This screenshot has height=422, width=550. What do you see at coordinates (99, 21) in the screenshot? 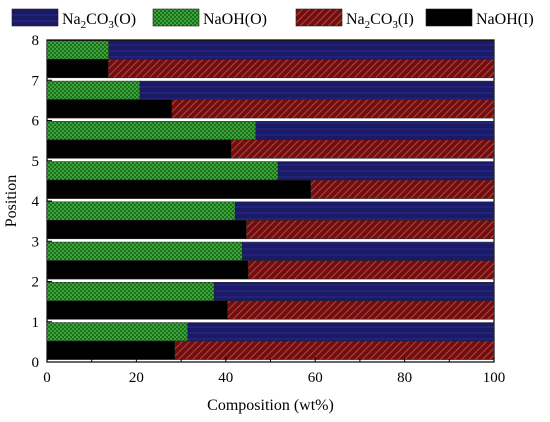
I see `legend-label: Na2CO3(O)` at bounding box center [99, 21].